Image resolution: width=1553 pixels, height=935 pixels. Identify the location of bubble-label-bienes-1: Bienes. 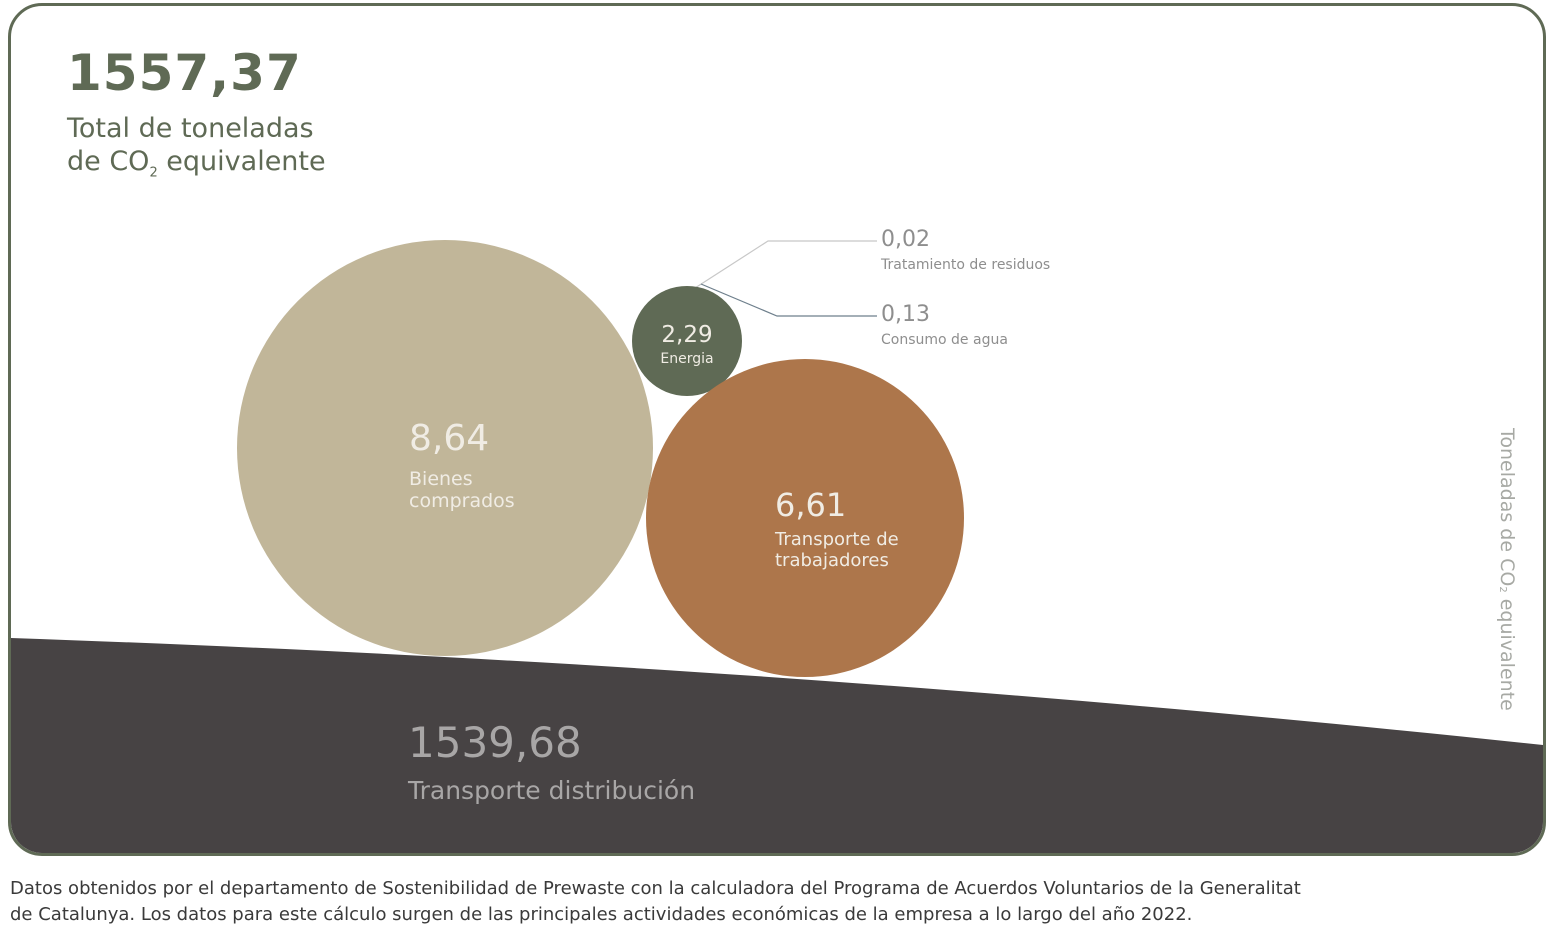
(441, 479).